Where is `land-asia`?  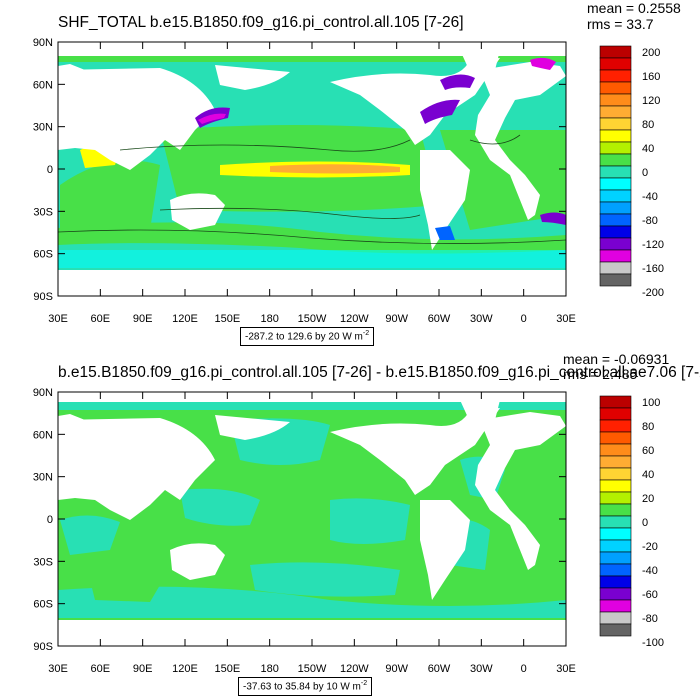 land-asia is located at coordinates (136, 119).